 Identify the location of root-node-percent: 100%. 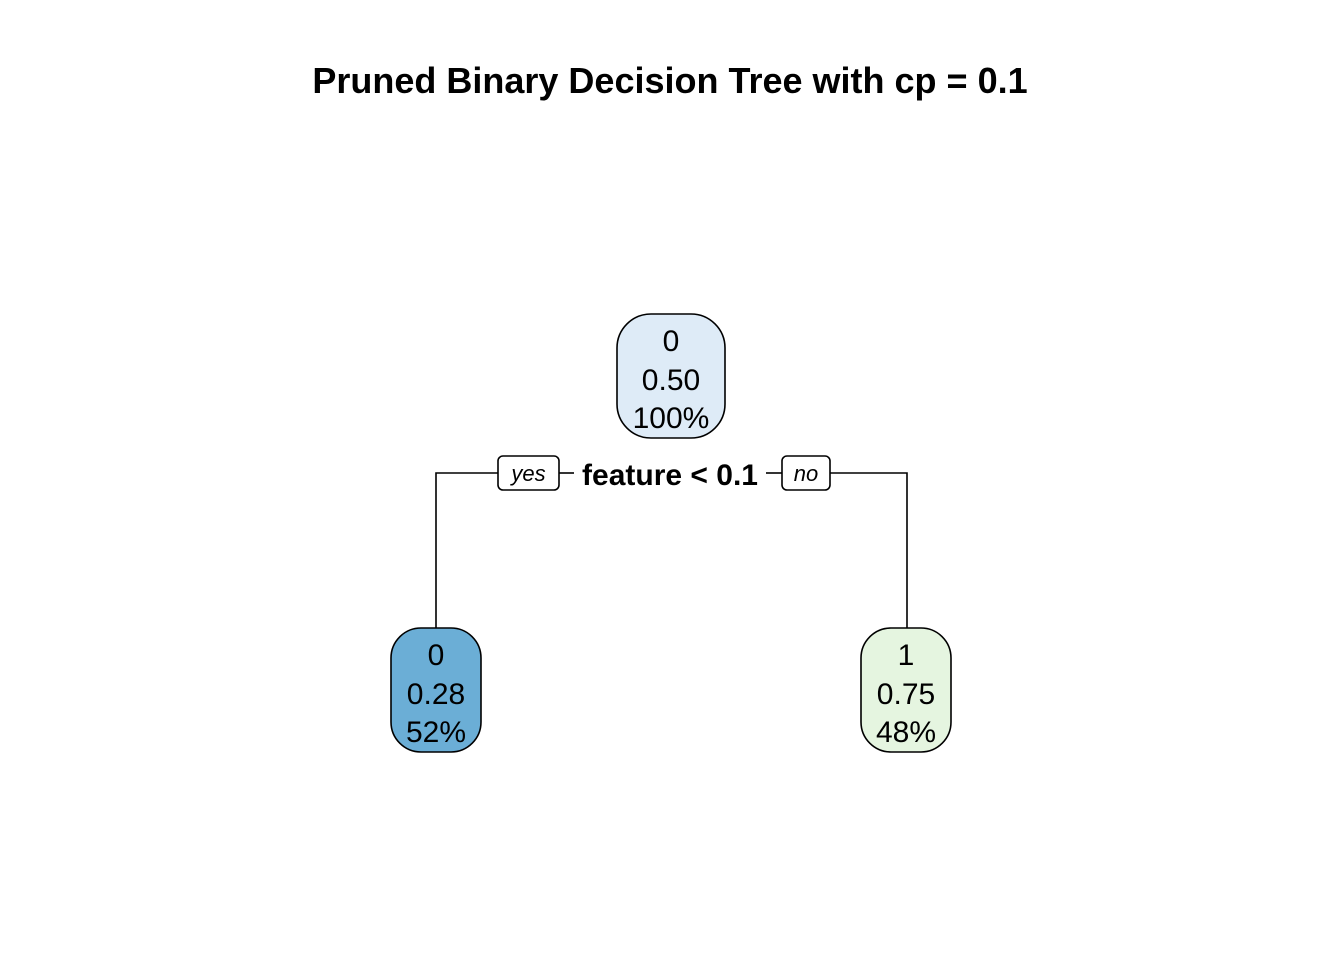
(671, 418).